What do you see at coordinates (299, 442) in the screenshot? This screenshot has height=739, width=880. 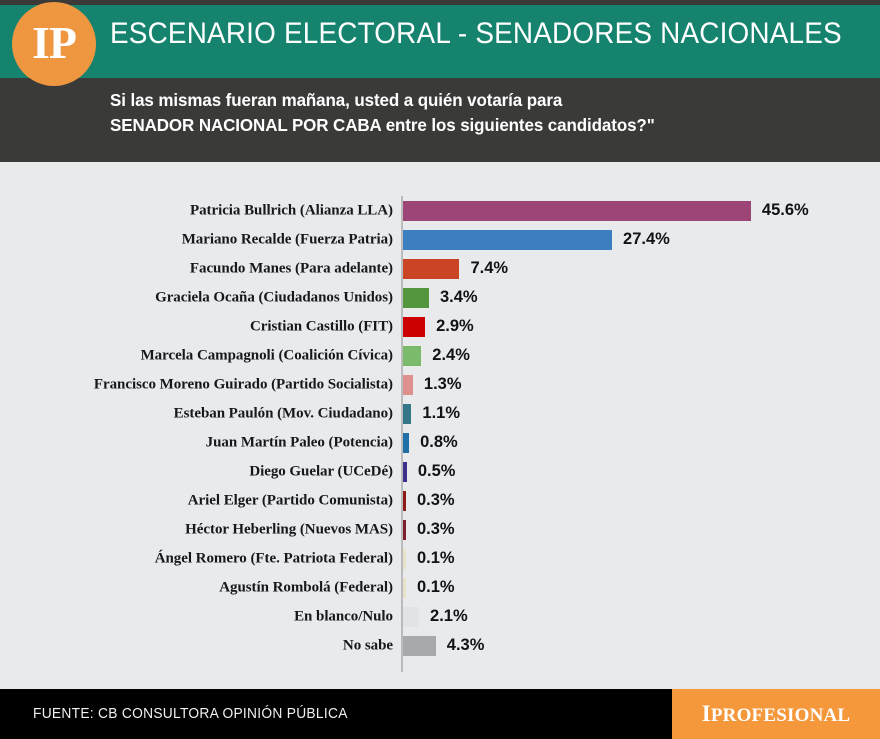 I see `category-label: Juan Martín Paleo (Potencia)` at bounding box center [299, 442].